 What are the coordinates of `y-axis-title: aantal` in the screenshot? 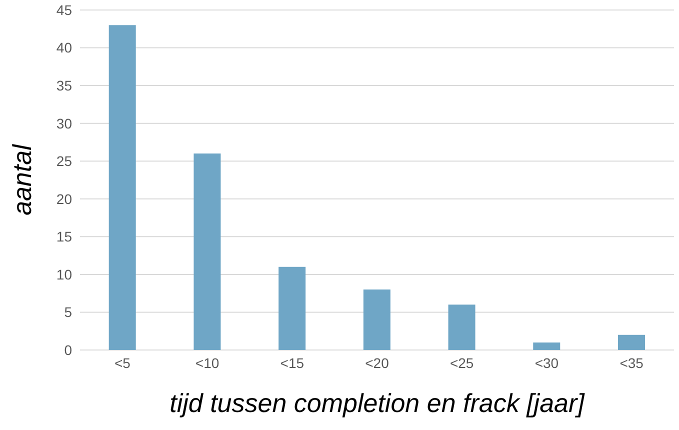 It's located at (22, 179).